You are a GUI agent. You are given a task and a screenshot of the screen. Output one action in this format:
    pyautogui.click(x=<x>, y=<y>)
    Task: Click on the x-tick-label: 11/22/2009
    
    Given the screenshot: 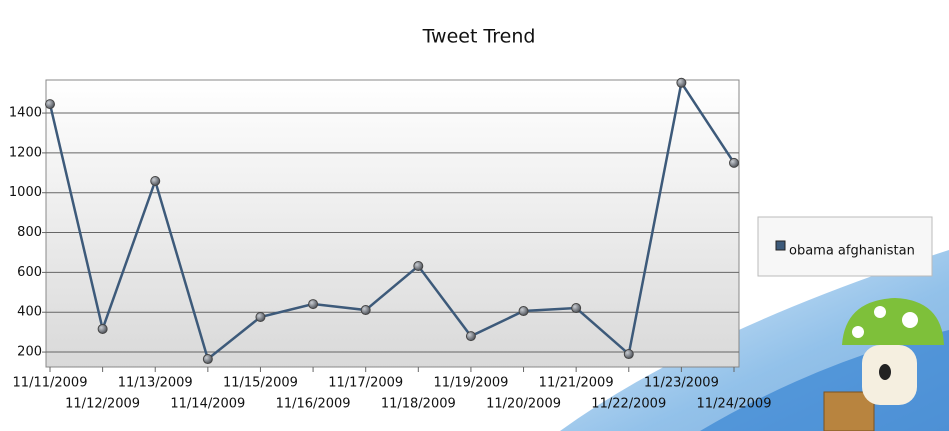 What is the action you would take?
    pyautogui.click(x=628, y=404)
    